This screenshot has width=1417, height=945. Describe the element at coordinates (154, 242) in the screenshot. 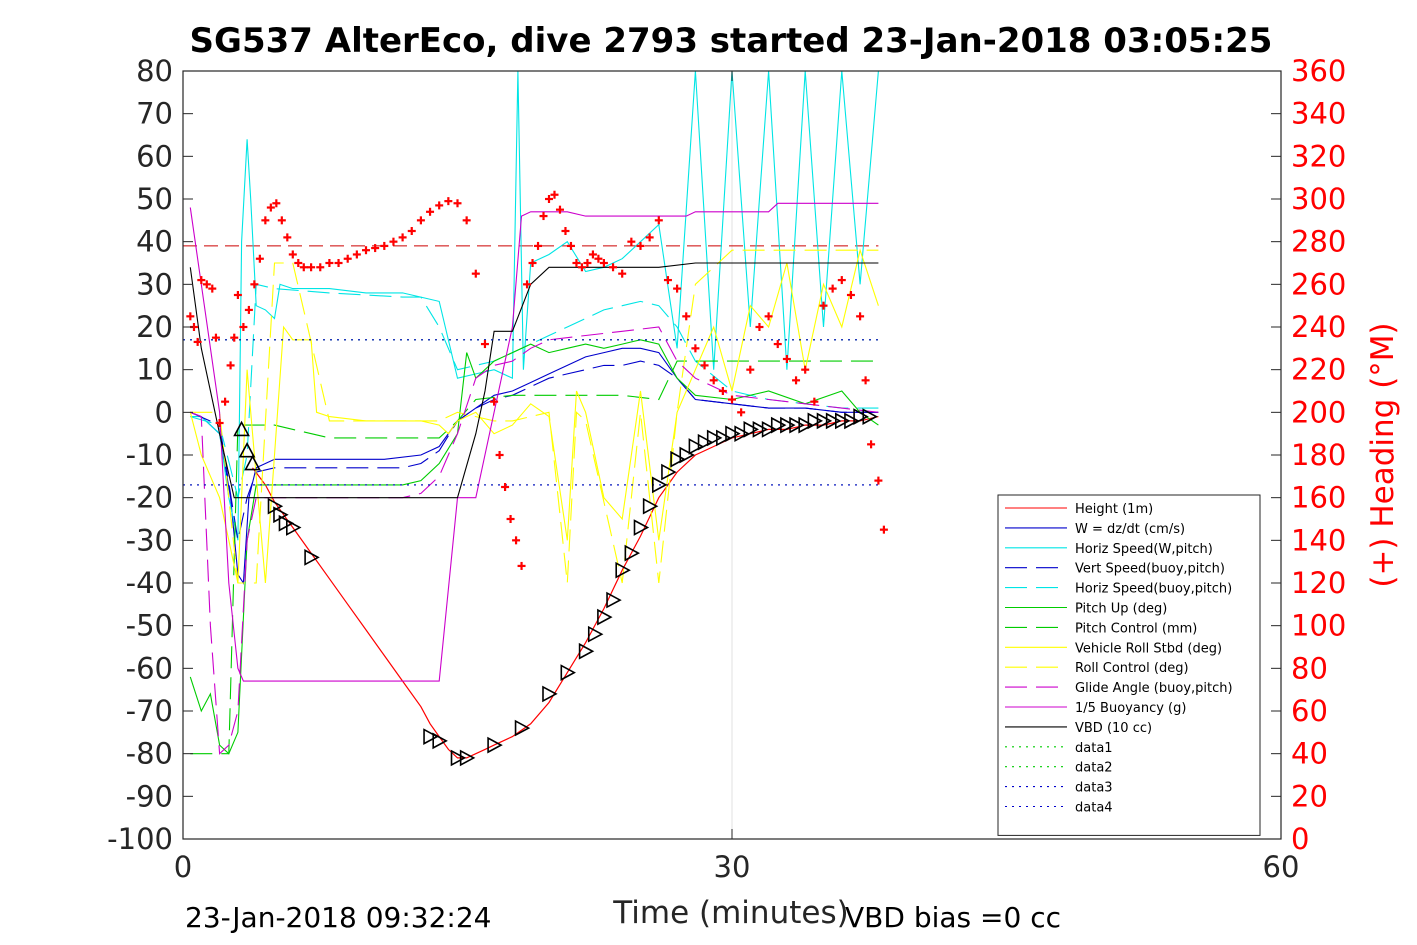

I see `y-tick-label: 40` at that location.